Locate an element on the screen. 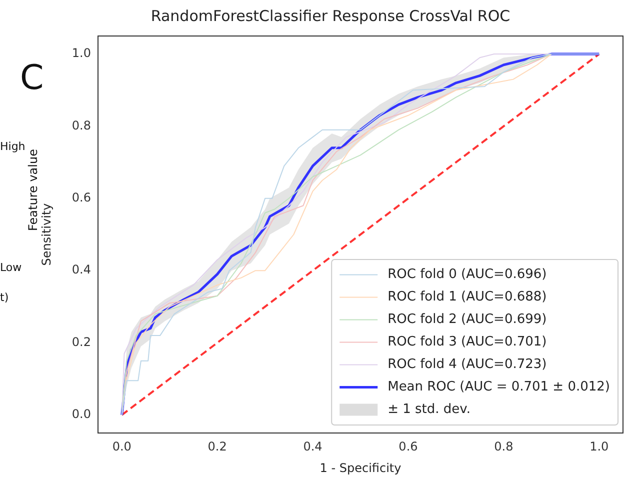  annotation: ± 1 std. dev. is located at coordinates (429, 410).